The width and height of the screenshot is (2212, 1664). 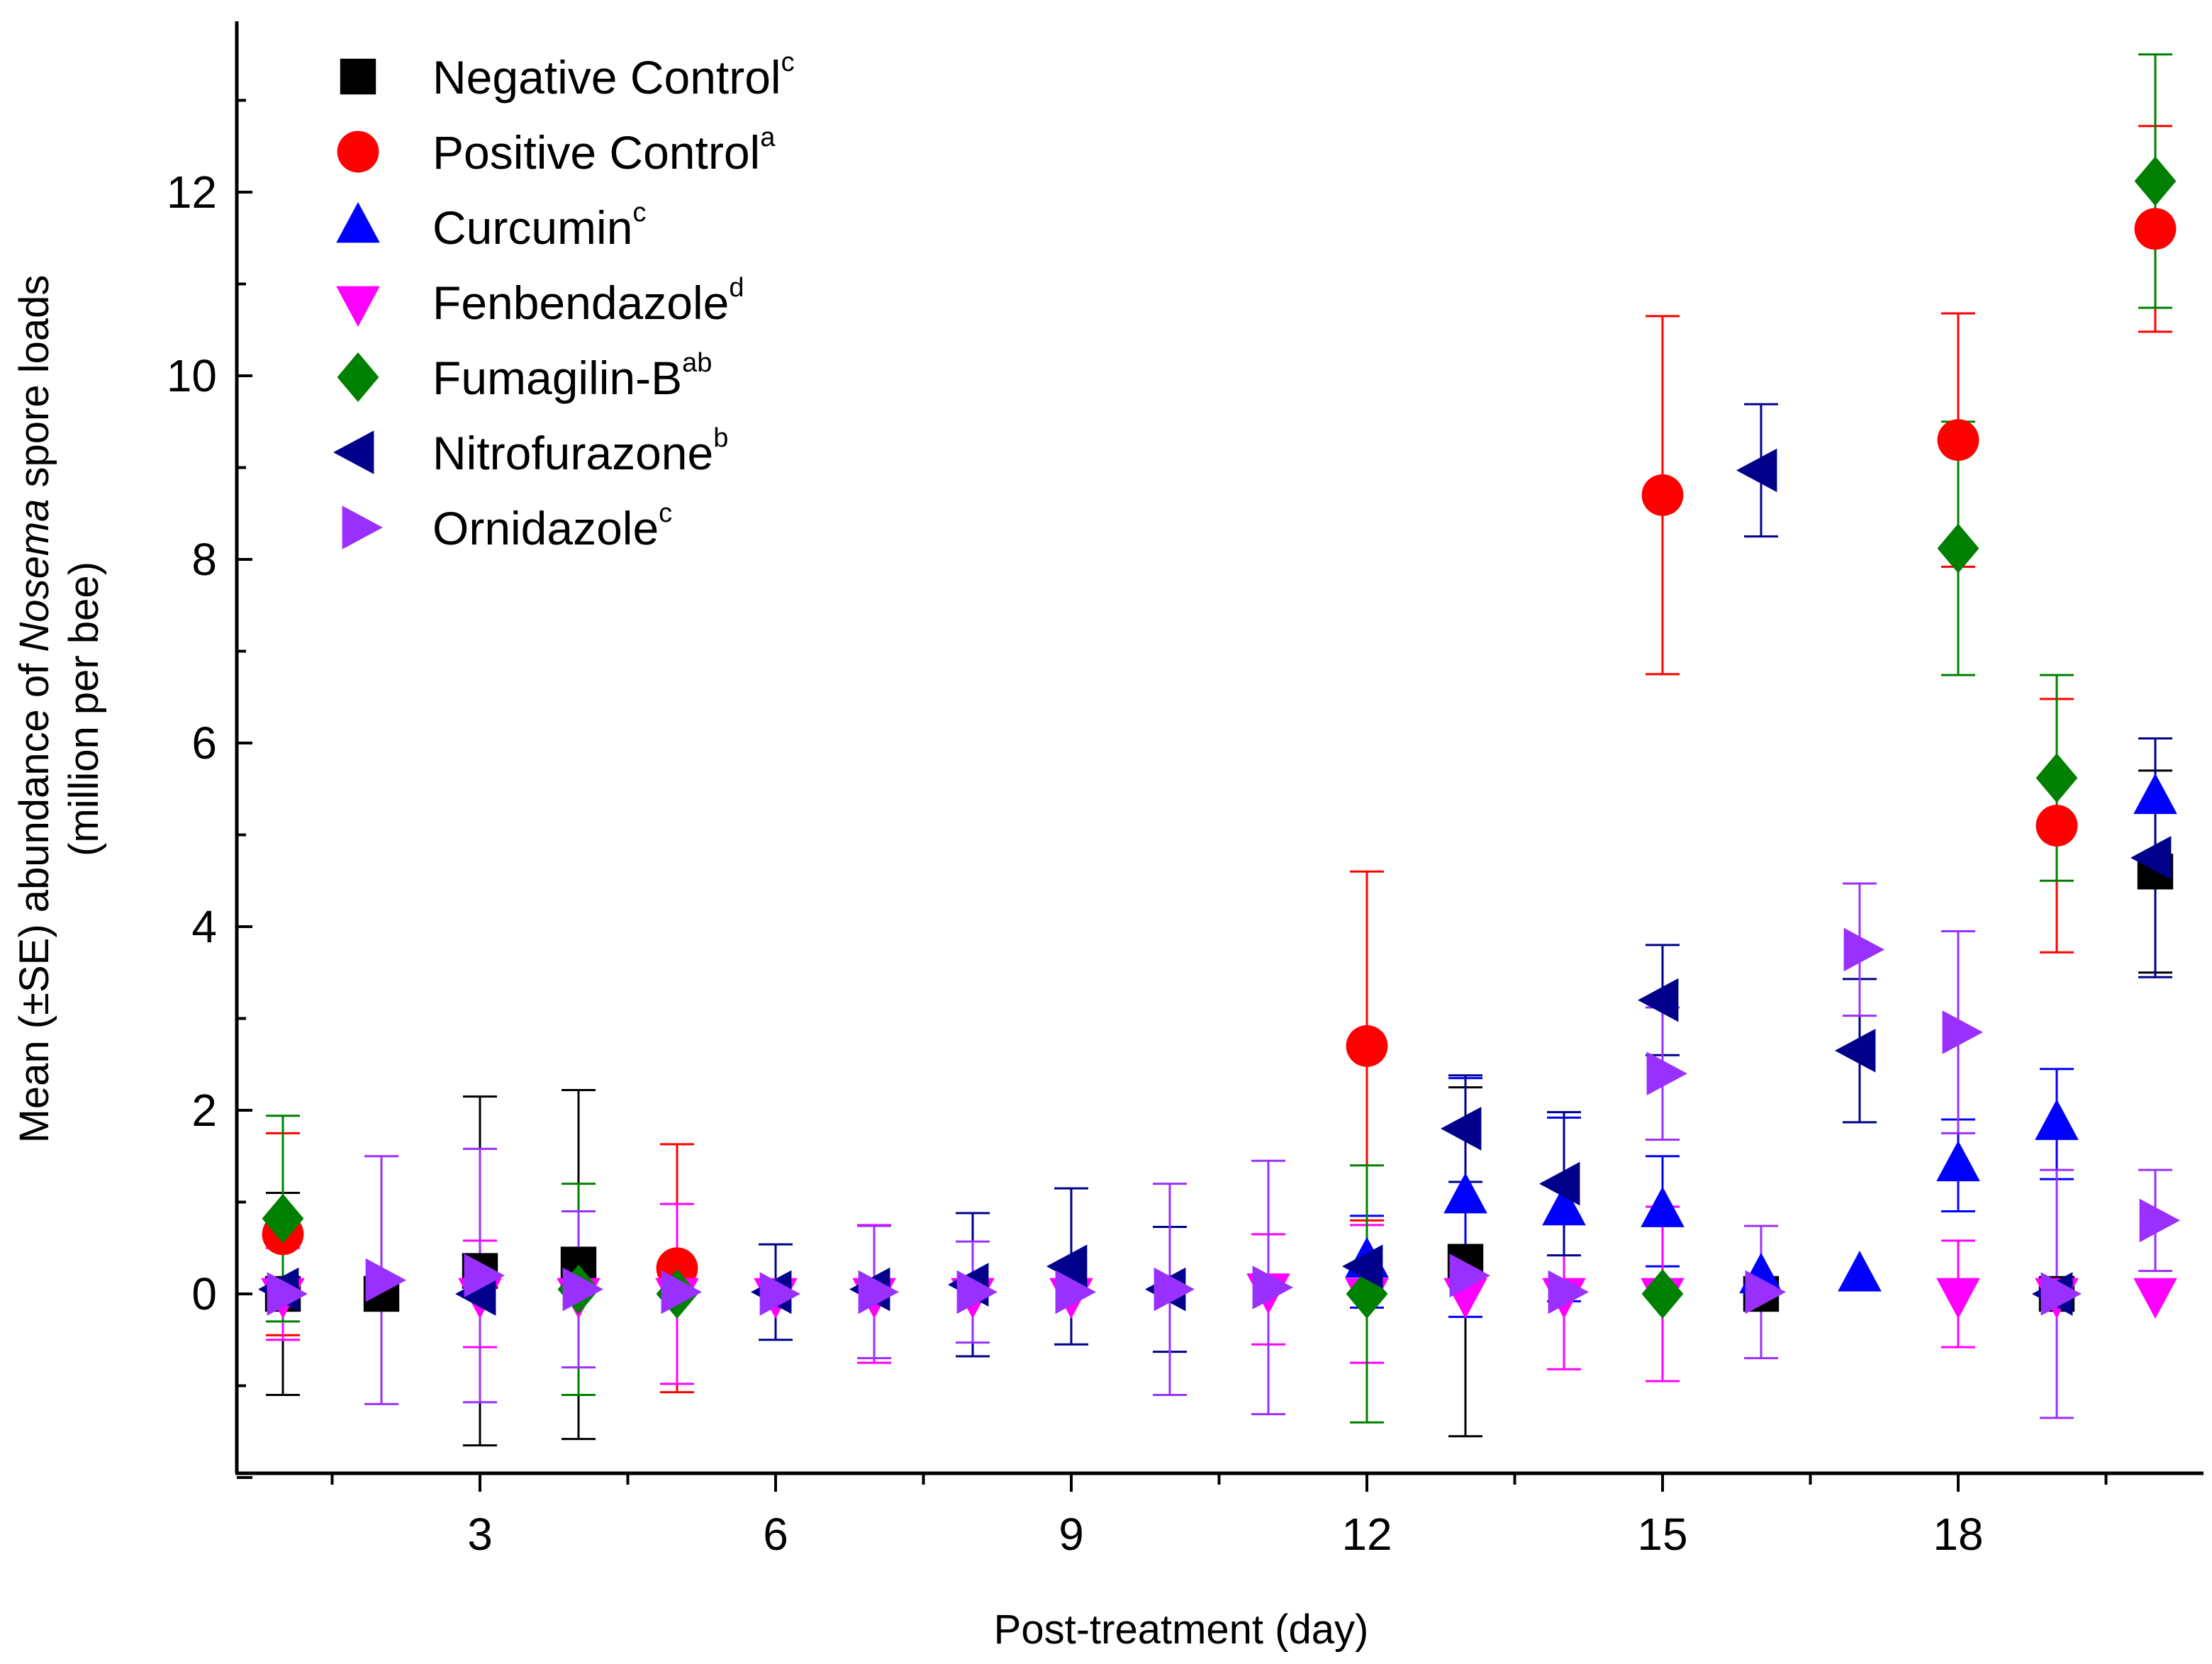 What do you see at coordinates (737, 288) in the screenshot?
I see `legend-superscript: d` at bounding box center [737, 288].